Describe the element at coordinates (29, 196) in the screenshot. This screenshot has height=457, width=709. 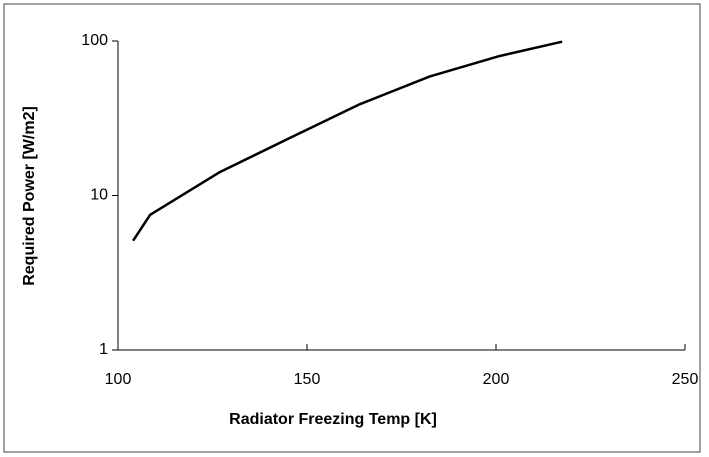
I see `y-axis-label: Required Power [W/m2]` at that location.